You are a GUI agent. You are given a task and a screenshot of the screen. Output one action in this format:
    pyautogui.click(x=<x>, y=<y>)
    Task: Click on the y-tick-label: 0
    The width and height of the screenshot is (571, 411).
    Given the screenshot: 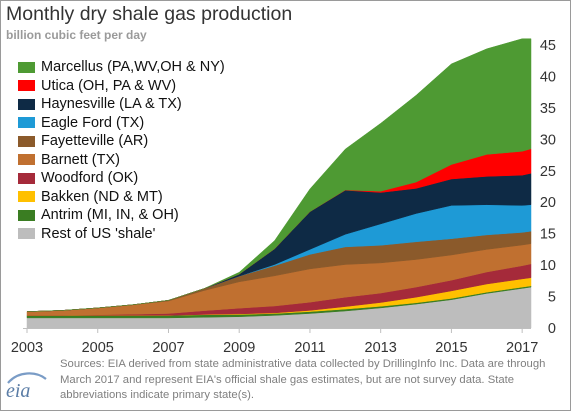 What is the action you would take?
    pyautogui.click(x=552, y=329)
    